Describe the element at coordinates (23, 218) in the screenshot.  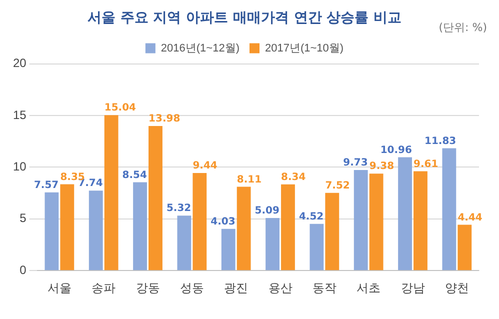
I see `y-tick-label: 5` at that location.